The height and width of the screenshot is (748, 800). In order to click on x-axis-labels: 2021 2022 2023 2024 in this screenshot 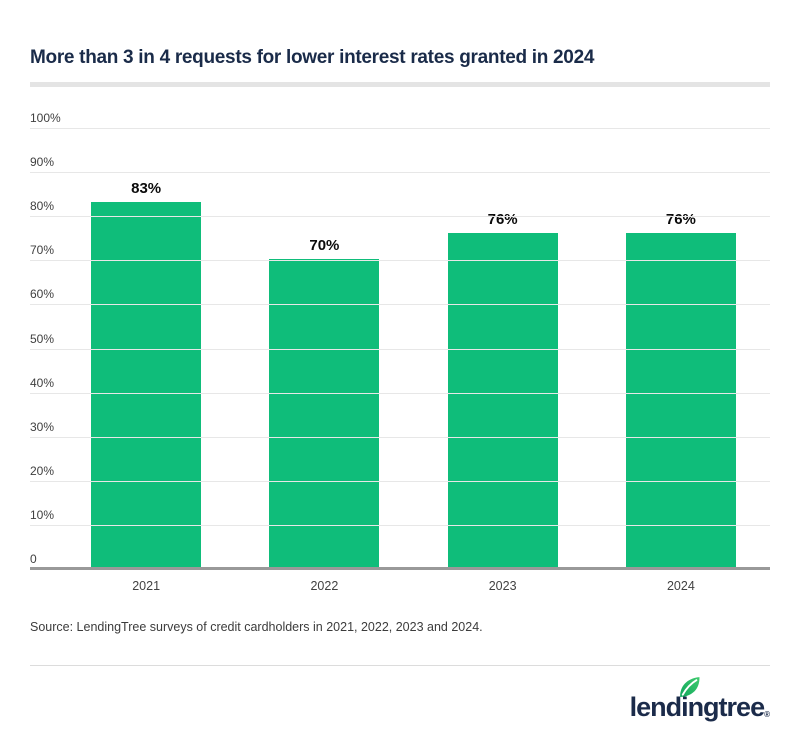, I will do `click(400, 586)`.